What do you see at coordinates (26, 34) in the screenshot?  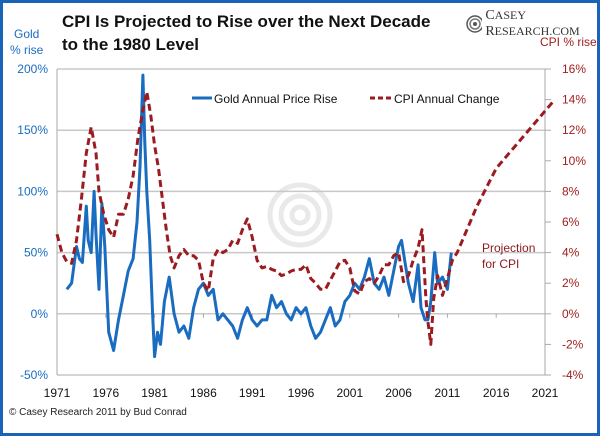 I see `left-axis-label-line1: Gold` at bounding box center [26, 34].